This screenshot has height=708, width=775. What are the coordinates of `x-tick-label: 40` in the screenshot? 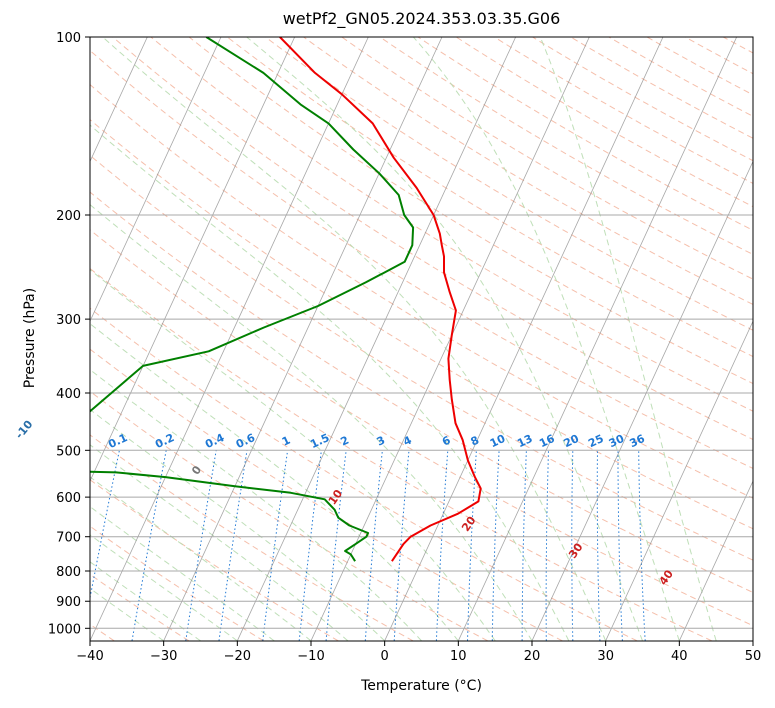 It's located at (679, 656).